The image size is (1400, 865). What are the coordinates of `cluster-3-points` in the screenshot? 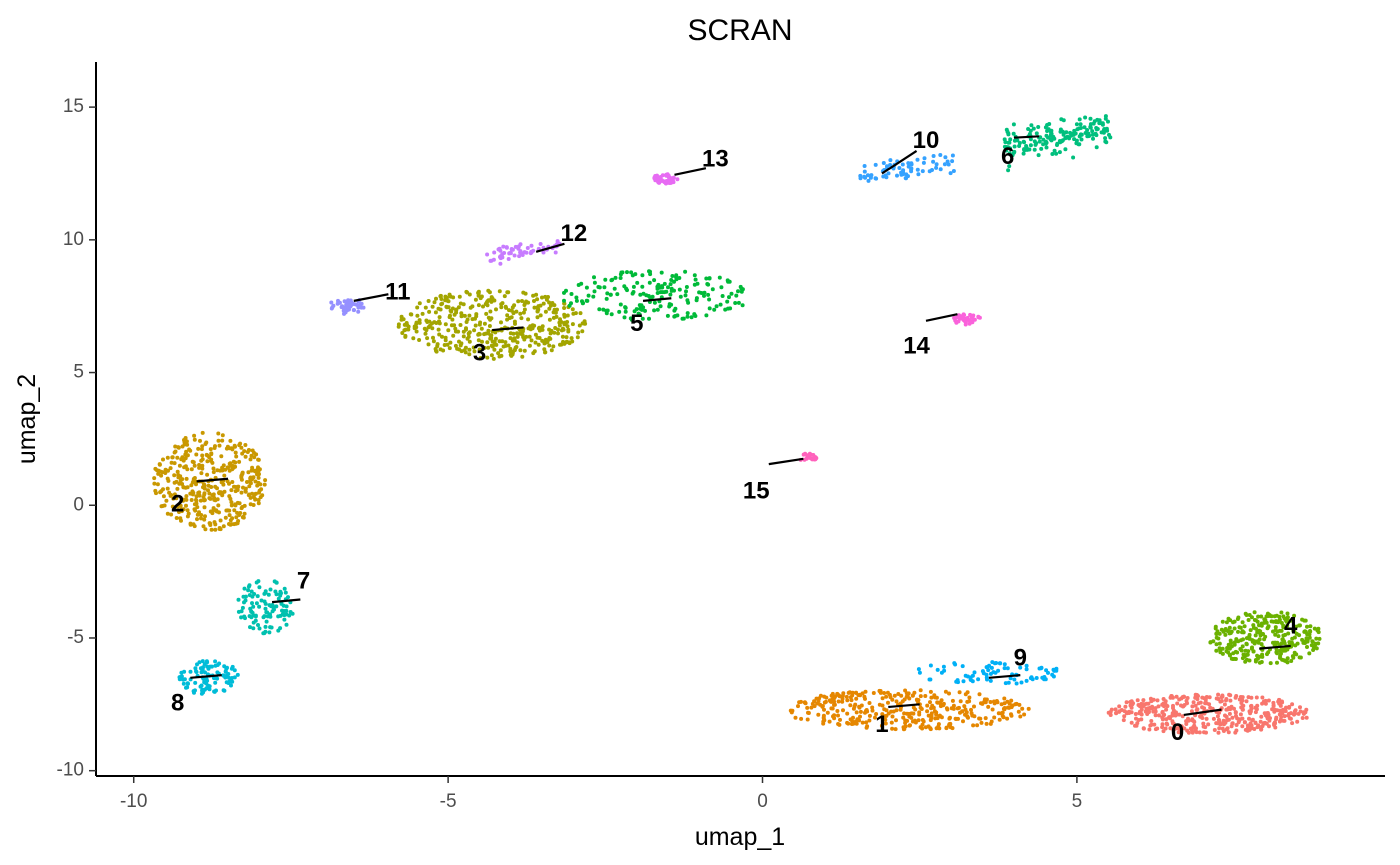 It's located at (492, 324).